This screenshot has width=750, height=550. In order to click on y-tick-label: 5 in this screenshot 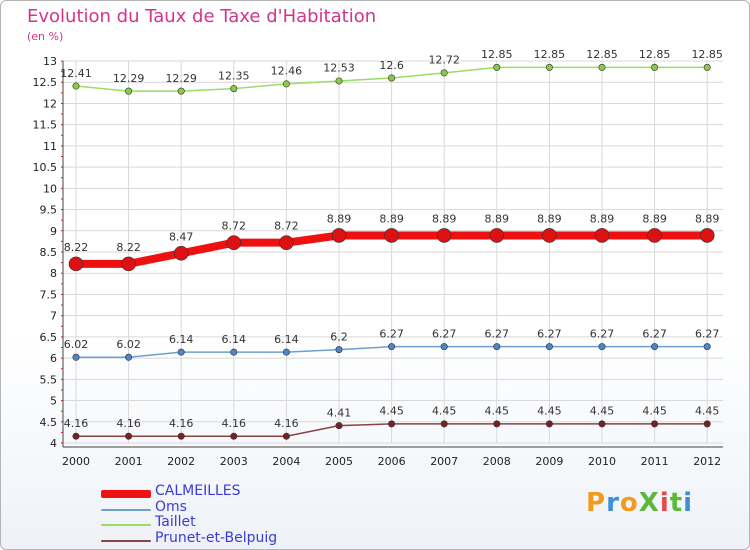, I will do `click(53, 401)`.